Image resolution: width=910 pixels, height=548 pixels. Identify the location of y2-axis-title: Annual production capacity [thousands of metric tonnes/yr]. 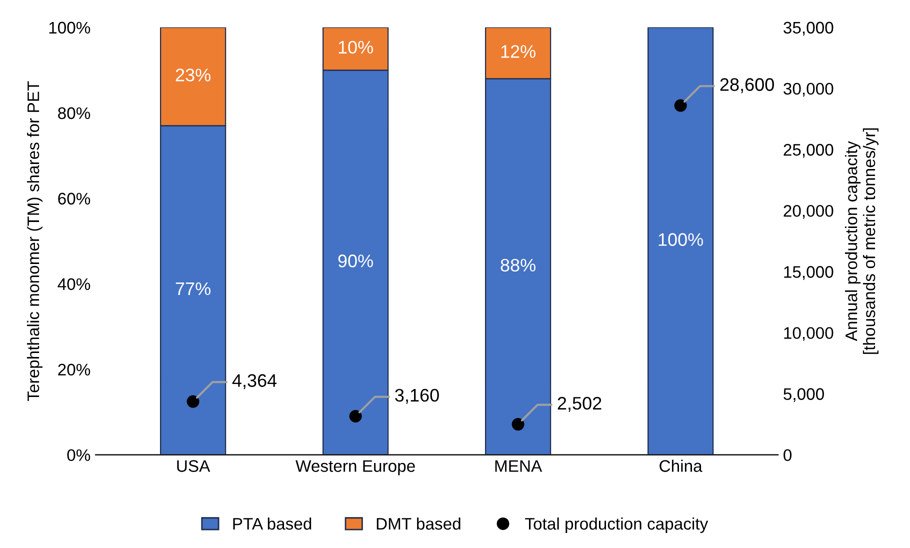
(861, 241).